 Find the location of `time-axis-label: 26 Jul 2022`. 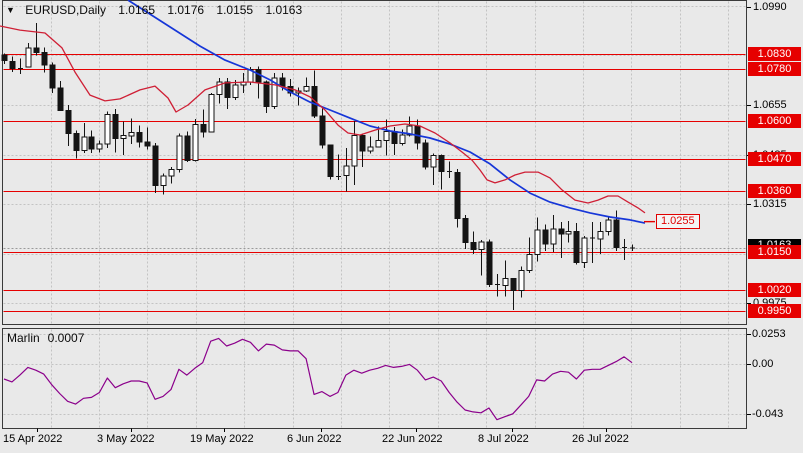

time-axis-label: 26 Jul 2022 is located at coordinates (600, 439).